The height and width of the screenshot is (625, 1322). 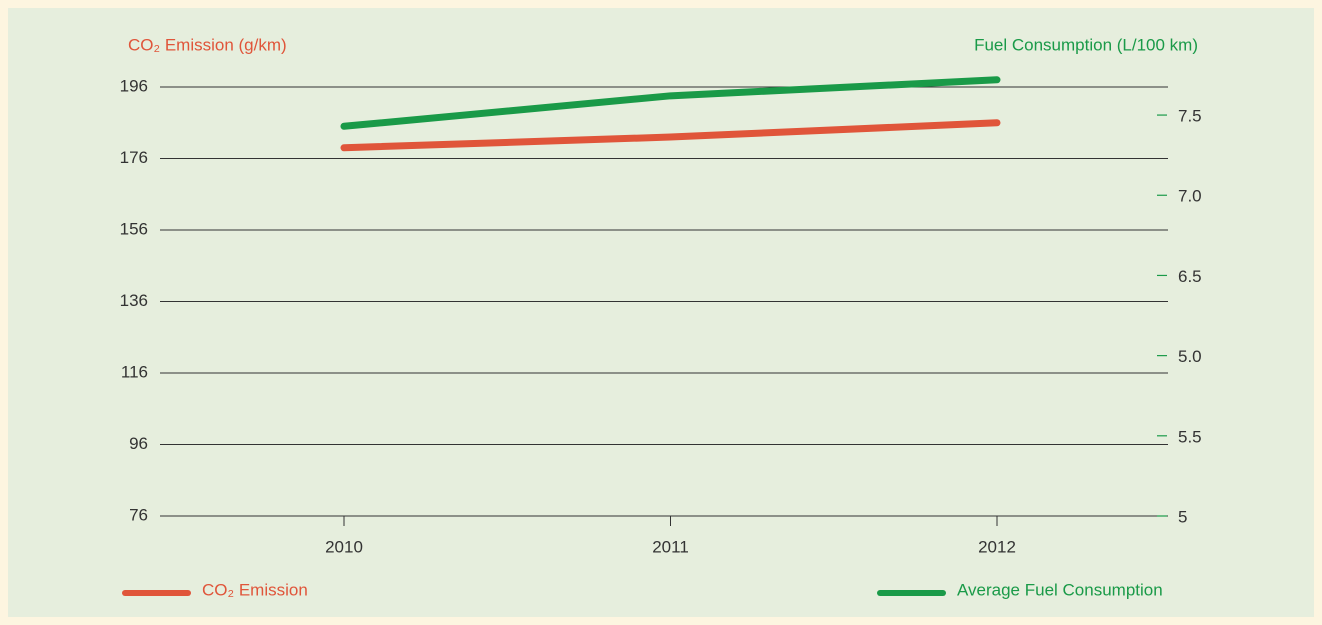 I want to click on y2-tick-label: 5.5, so click(x=1190, y=436).